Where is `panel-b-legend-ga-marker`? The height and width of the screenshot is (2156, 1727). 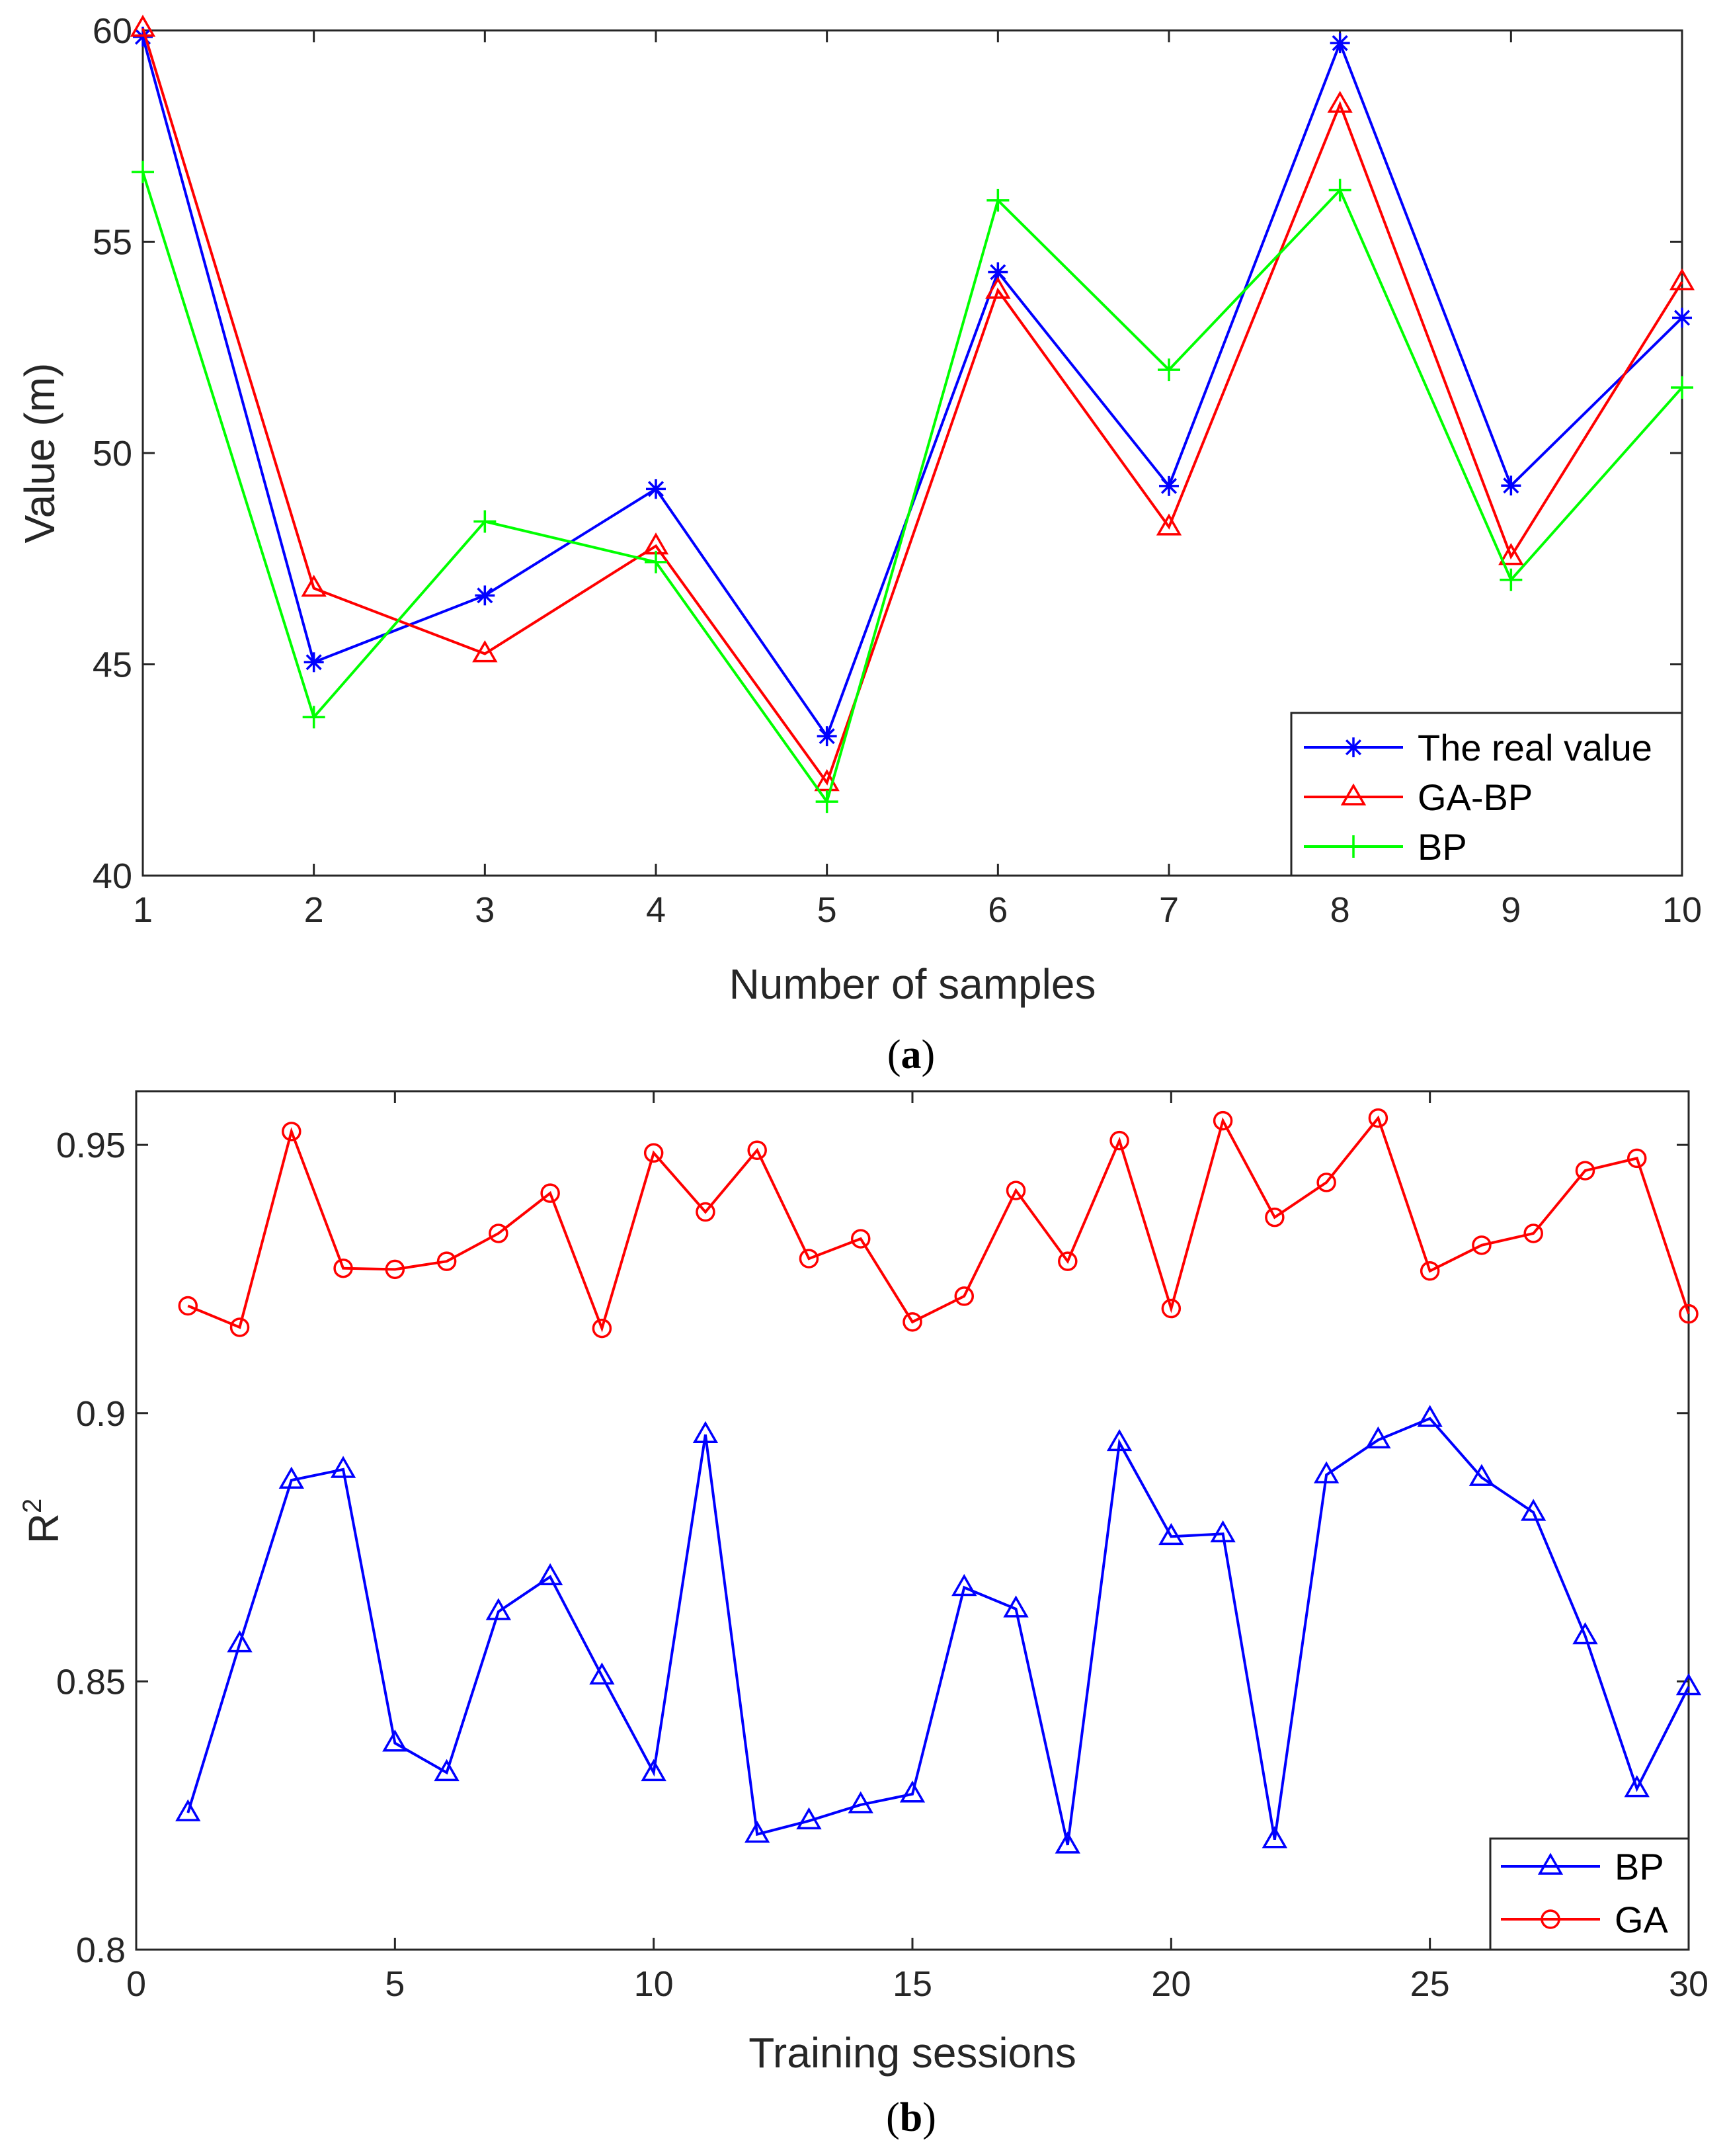 panel-b-legend-ga-marker is located at coordinates (1550, 1919).